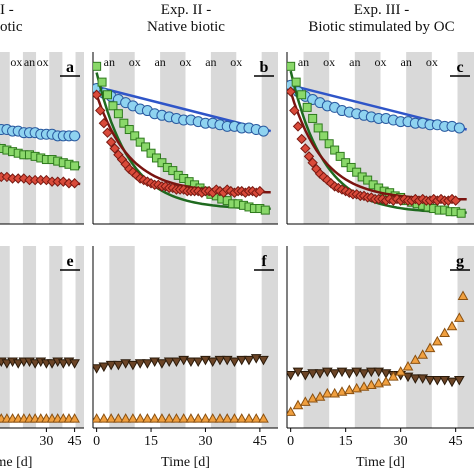 This screenshot has width=474, height=474. I want to click on header-exp2: Exp. II - Native biotic, so click(186, 19).